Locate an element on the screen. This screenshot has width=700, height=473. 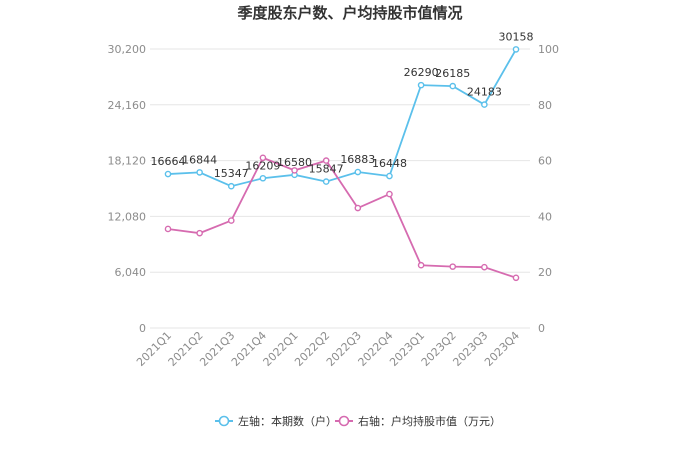
data-label: 16448 is located at coordinates (389, 163).